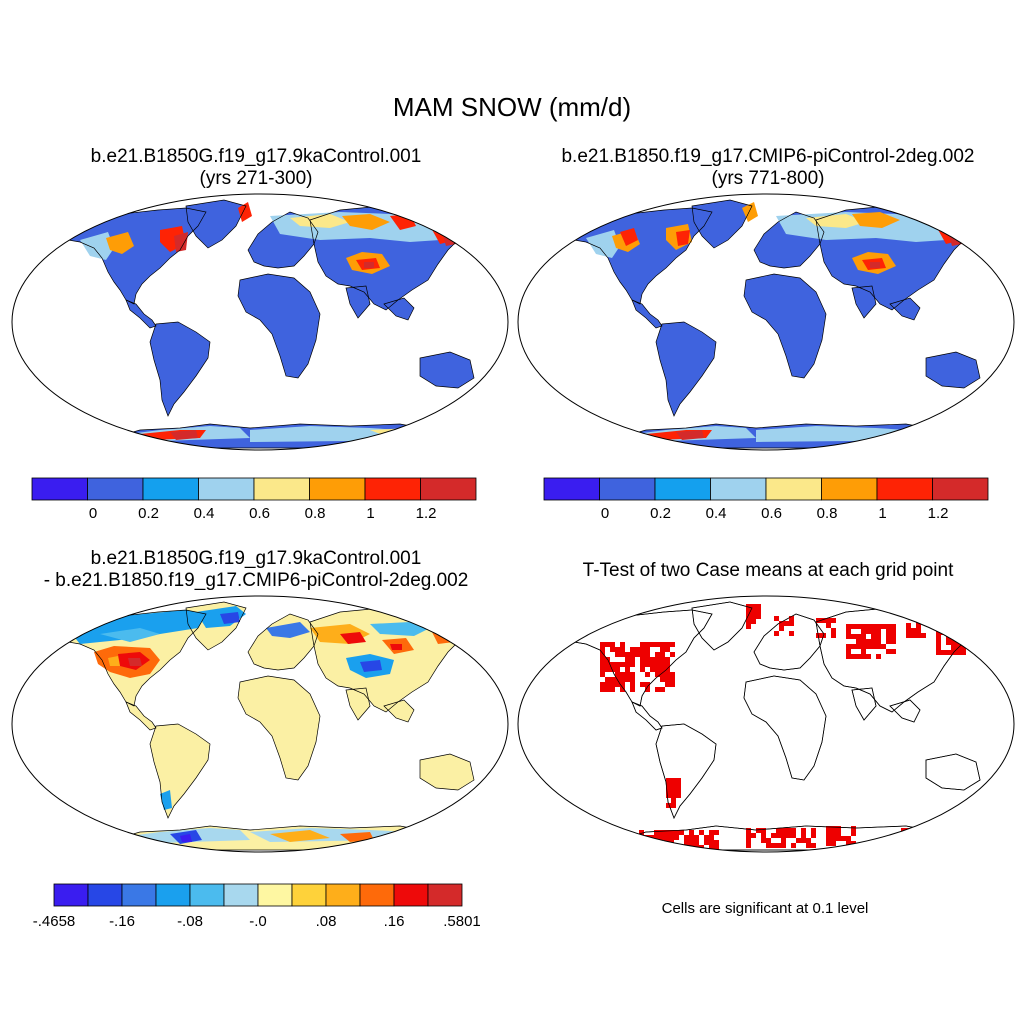 This screenshot has height=1024, width=1024. What do you see at coordinates (647, 314) in the screenshot?
I see `coastline-centralAmerica` at bounding box center [647, 314].